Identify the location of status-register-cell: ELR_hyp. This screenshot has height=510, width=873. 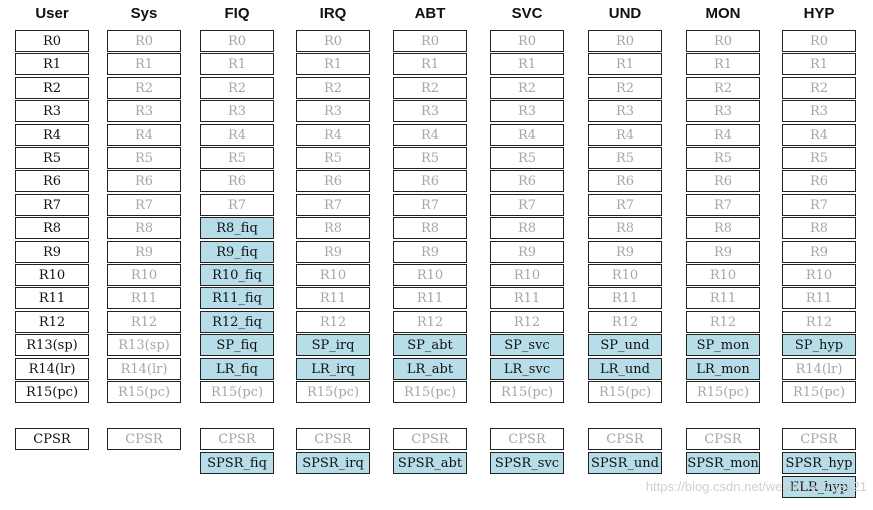
(819, 487).